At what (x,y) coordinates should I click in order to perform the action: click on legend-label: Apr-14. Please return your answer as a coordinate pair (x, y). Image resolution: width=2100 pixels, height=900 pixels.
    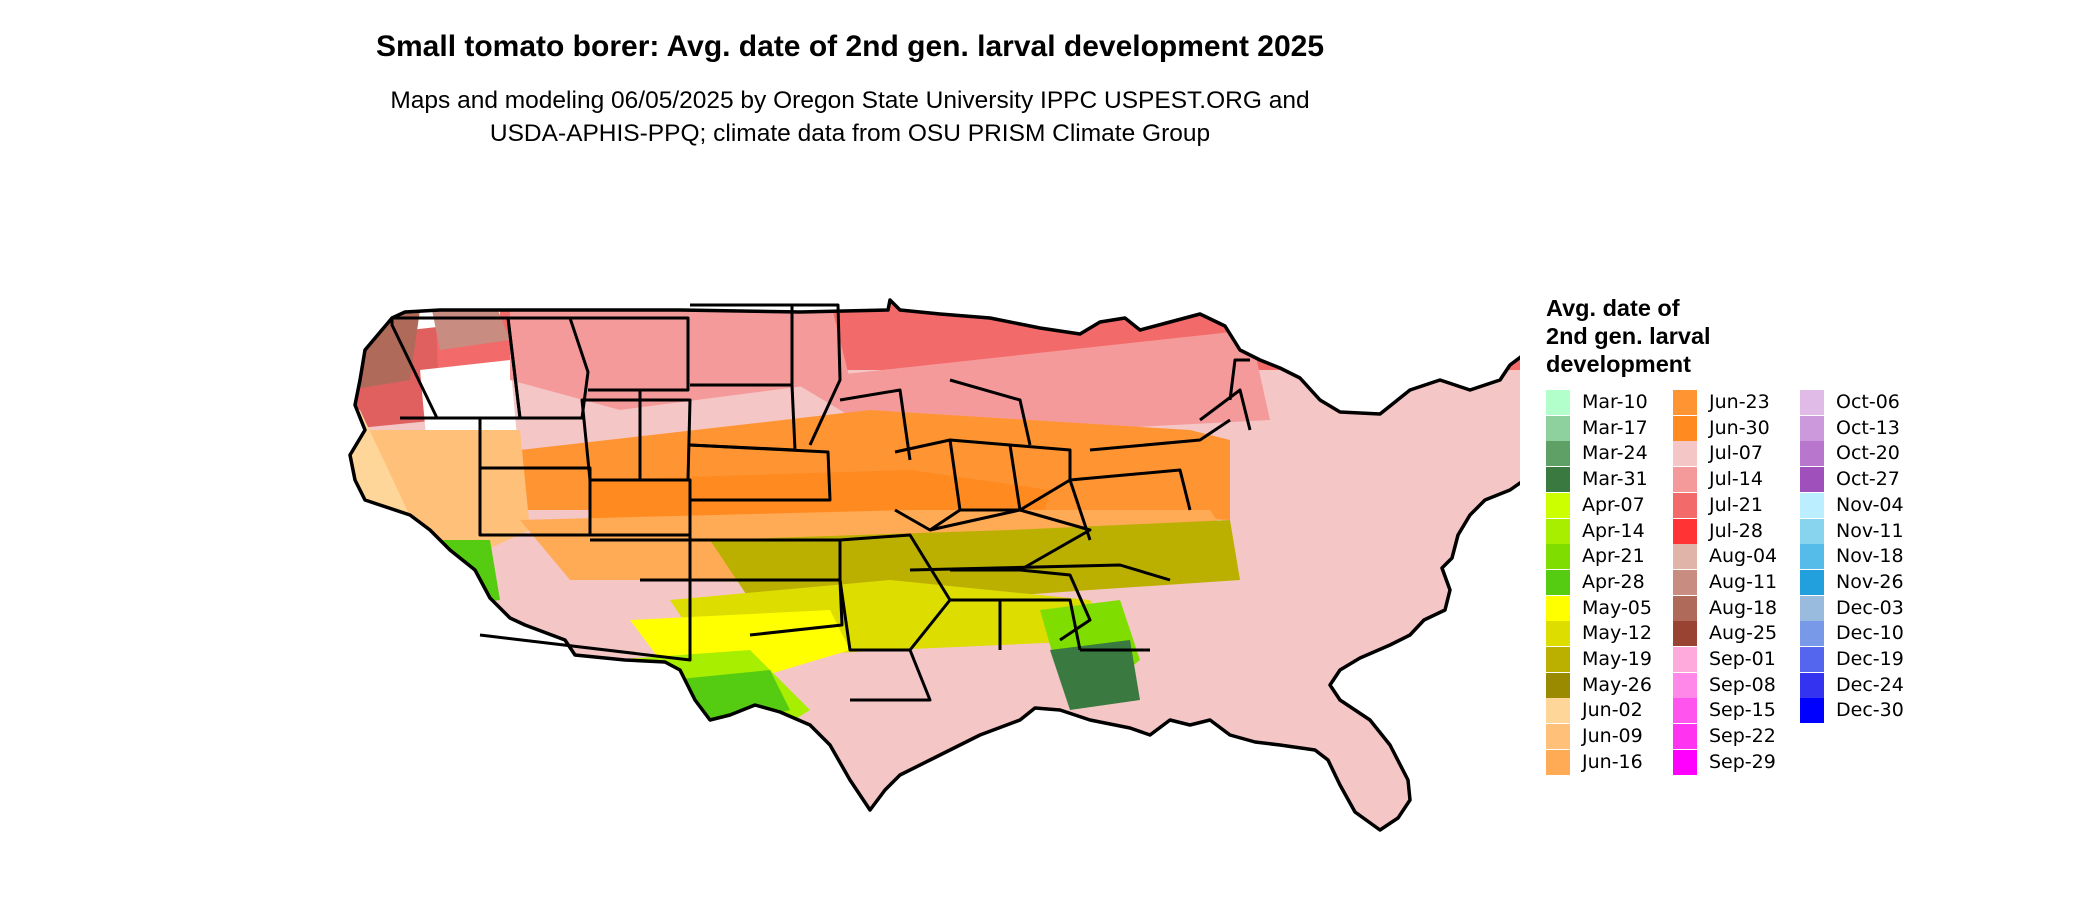
    Looking at the image, I should click on (1613, 530).